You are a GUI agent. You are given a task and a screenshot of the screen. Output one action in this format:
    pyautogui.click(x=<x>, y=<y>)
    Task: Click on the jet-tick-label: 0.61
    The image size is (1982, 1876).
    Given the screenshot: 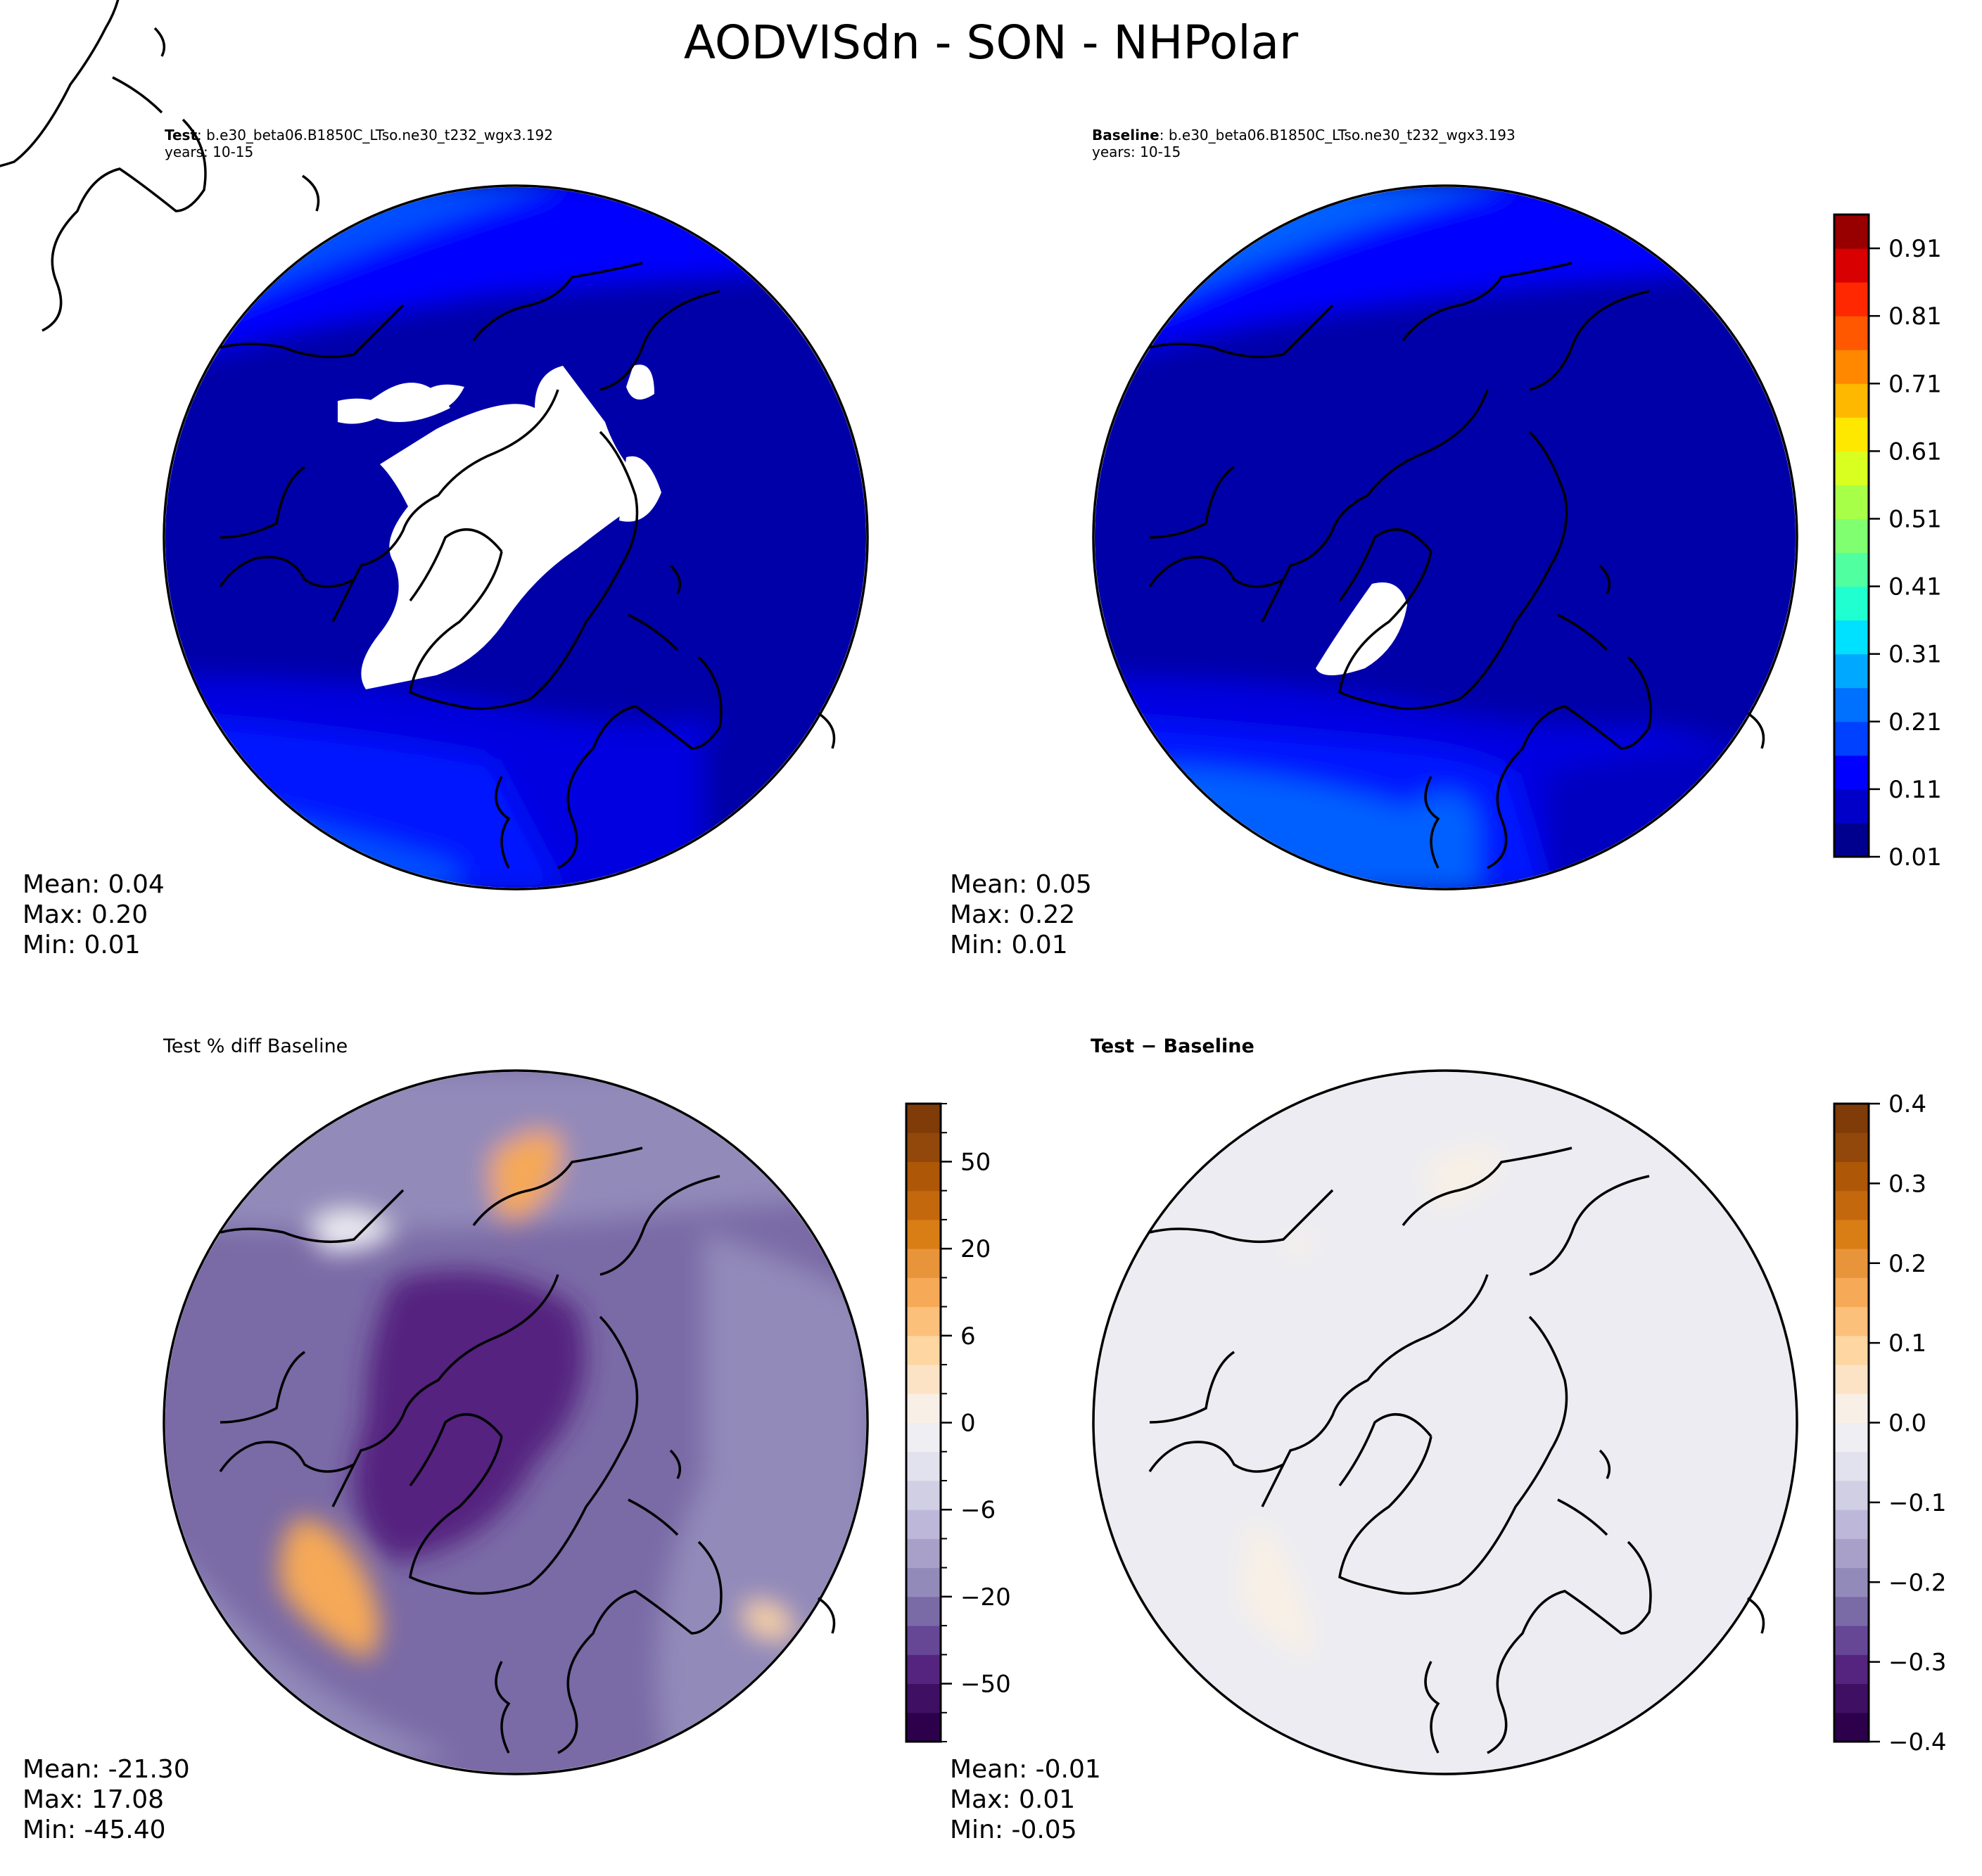 What is the action you would take?
    pyautogui.click(x=1915, y=452)
    